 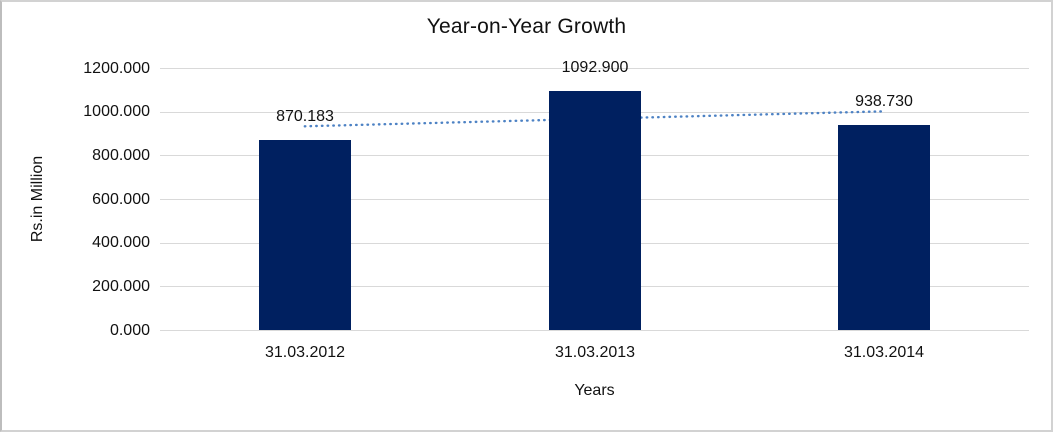 What do you see at coordinates (129, 330) in the screenshot?
I see `y-tick-label: 0.000` at bounding box center [129, 330].